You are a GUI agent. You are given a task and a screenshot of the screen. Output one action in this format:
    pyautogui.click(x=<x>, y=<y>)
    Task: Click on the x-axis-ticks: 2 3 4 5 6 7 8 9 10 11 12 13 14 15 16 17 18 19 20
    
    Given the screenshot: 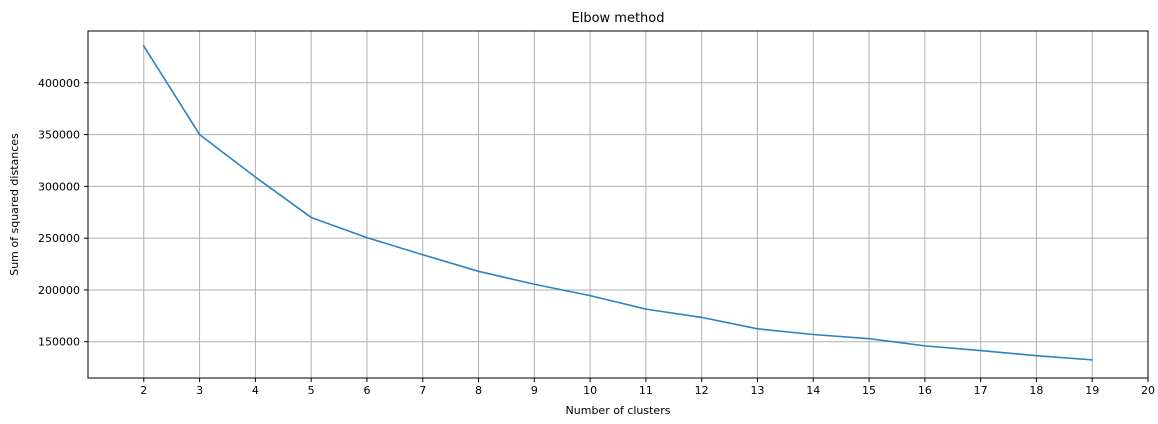 What is the action you would take?
    pyautogui.click(x=647, y=387)
    